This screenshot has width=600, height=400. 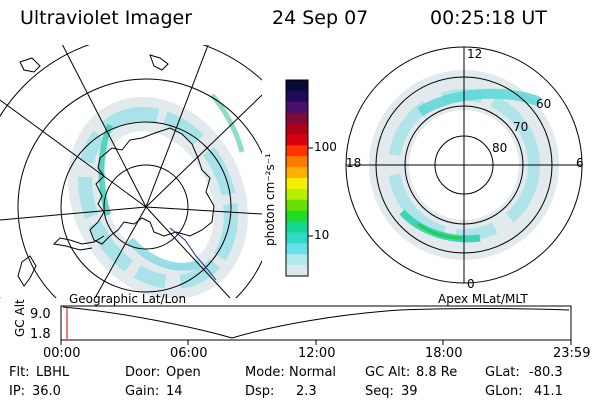 I want to click on status-gcalt-label: GC Alt:, so click(x=388, y=372).